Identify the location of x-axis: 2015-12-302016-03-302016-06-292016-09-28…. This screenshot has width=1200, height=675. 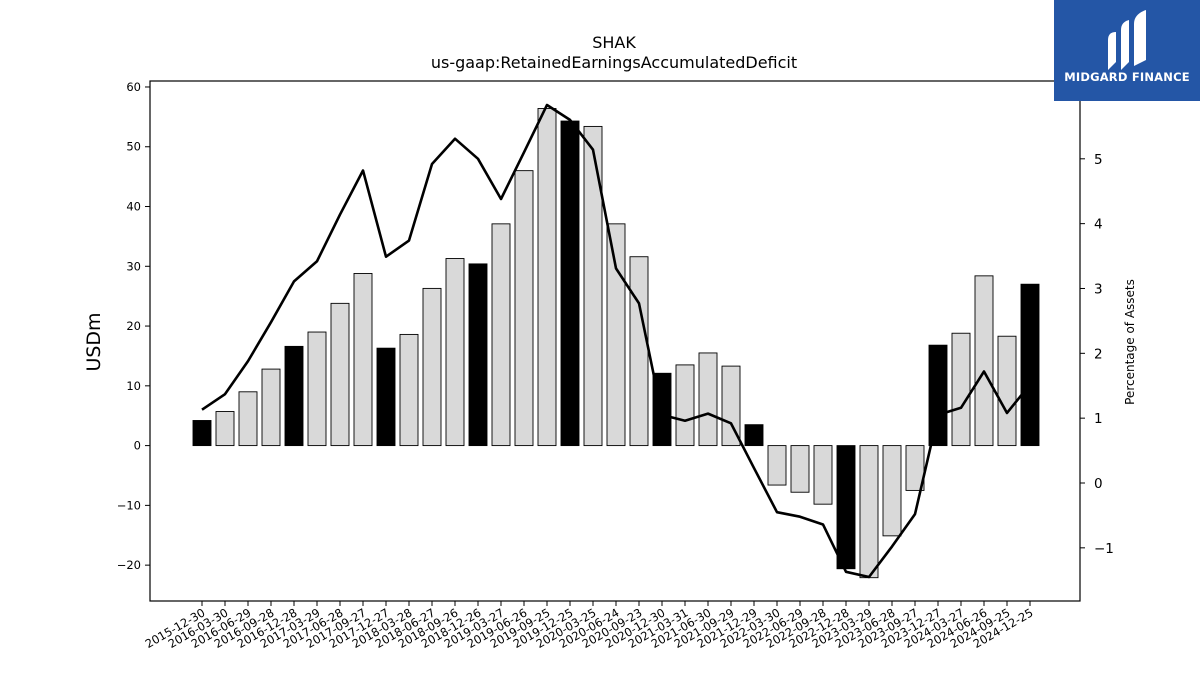
(589, 626).